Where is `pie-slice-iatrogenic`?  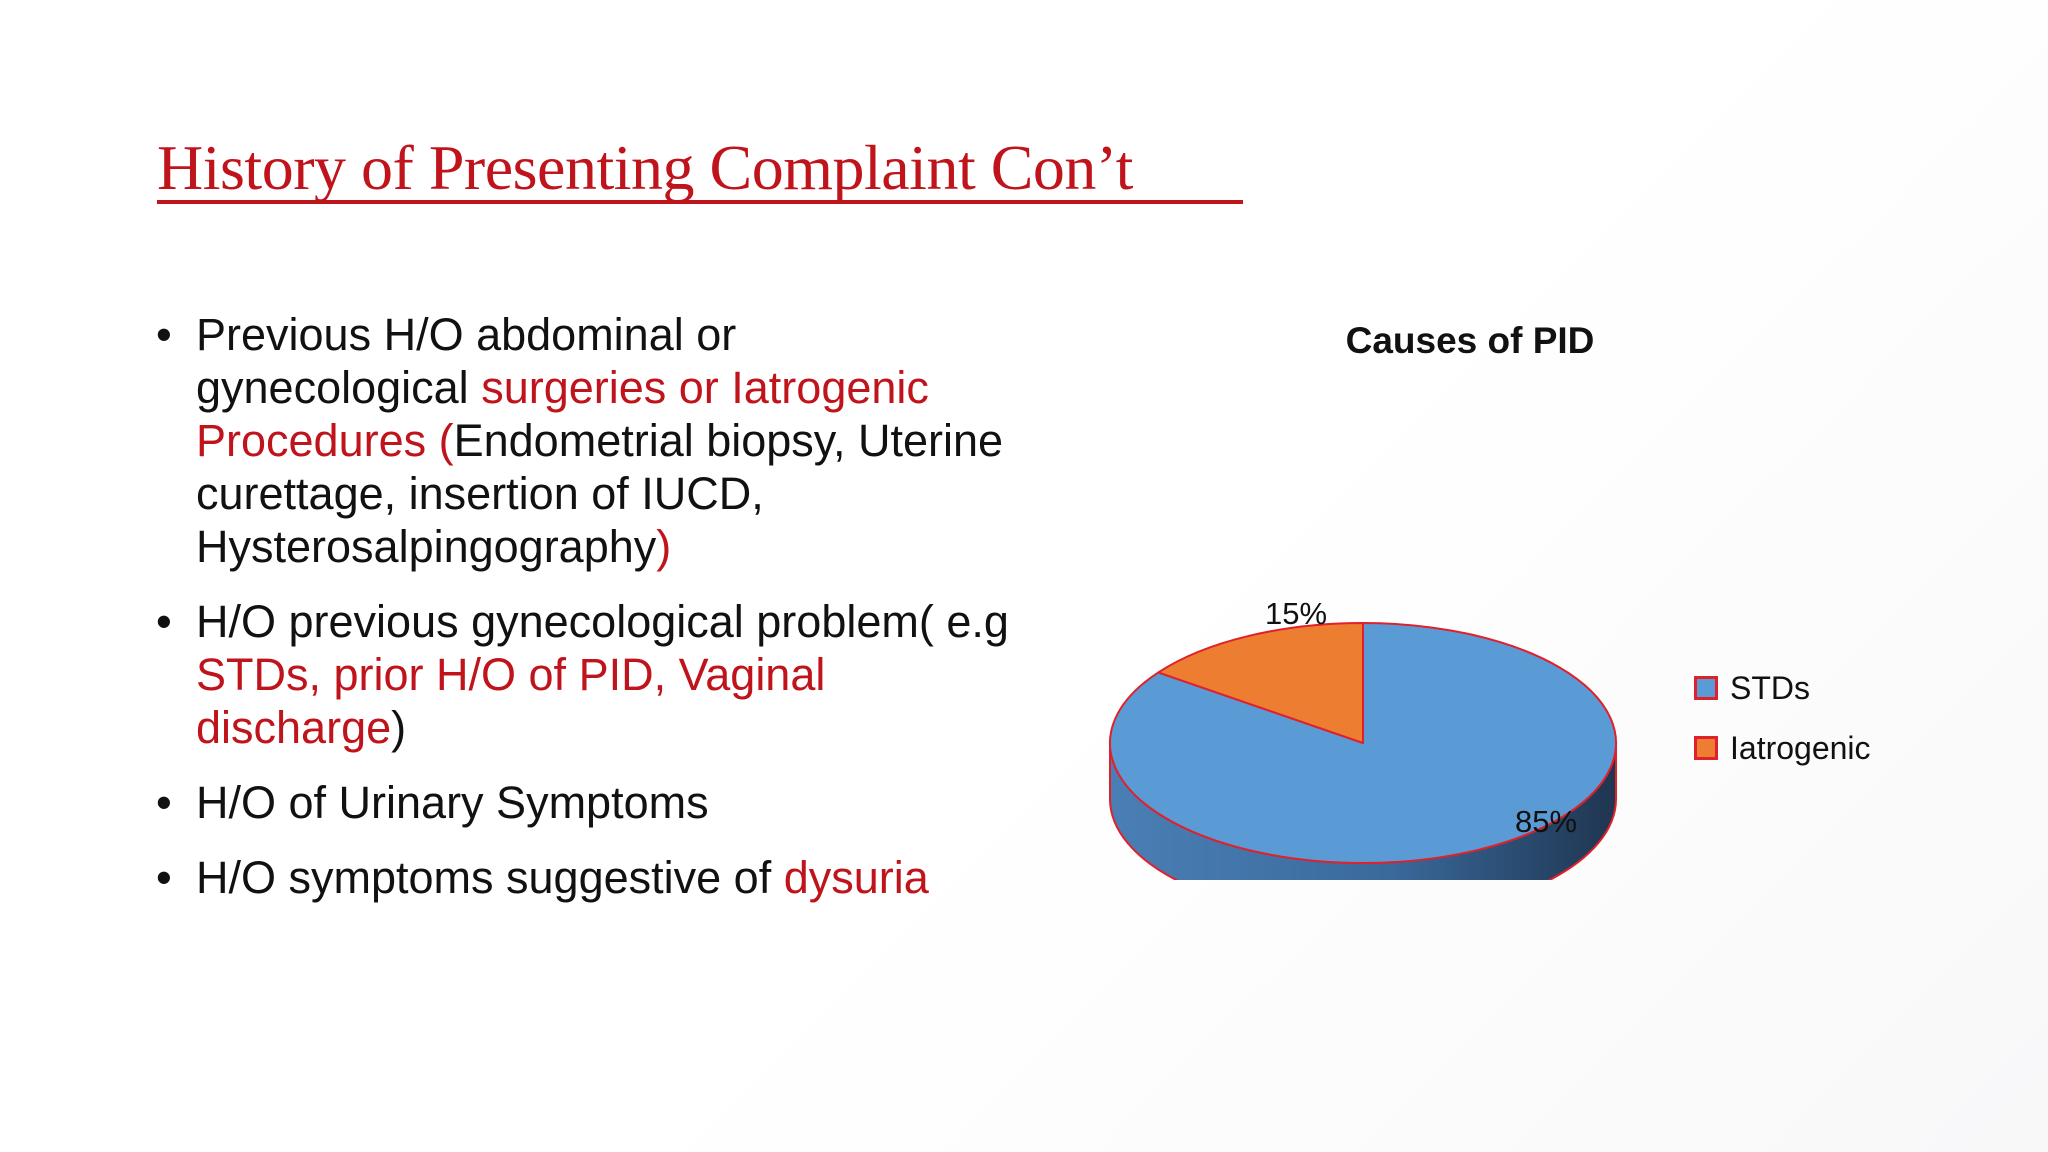
pie-slice-iatrogenic is located at coordinates (1260, 683).